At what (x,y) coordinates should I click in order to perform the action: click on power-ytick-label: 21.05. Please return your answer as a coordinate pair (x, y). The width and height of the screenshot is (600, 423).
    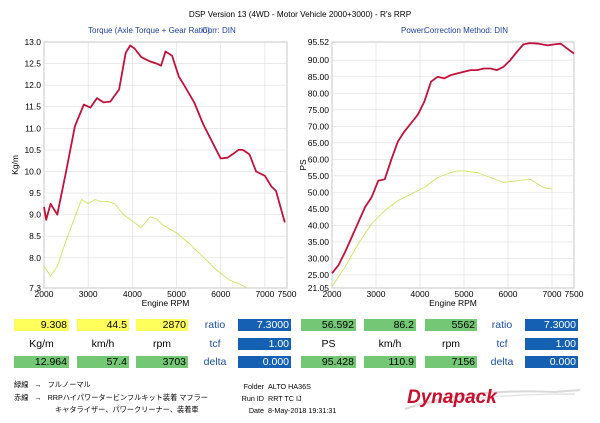
    Looking at the image, I should click on (319, 288).